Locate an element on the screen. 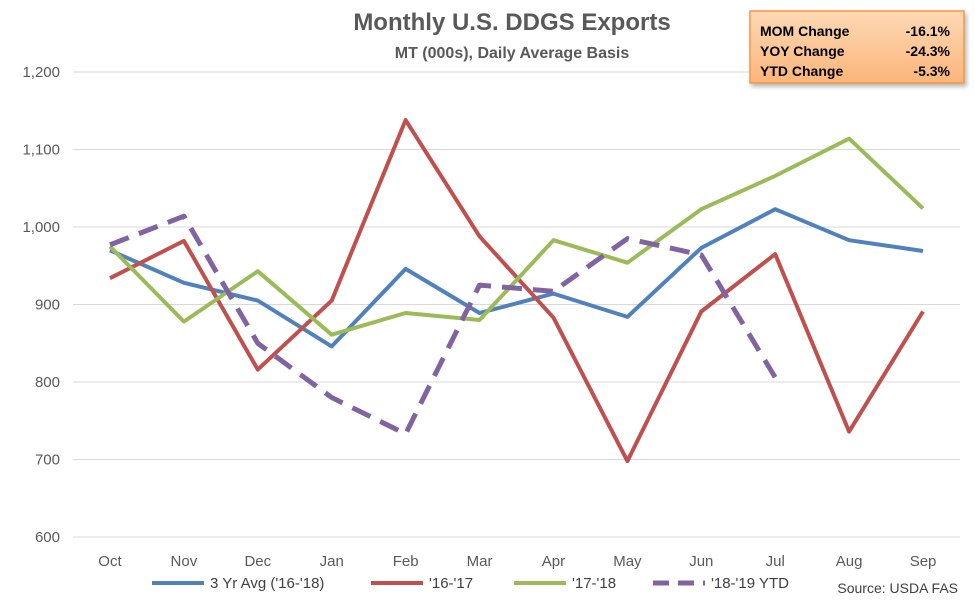 The width and height of the screenshot is (975, 601). y-tick-label: 1,000 is located at coordinates (41, 227).